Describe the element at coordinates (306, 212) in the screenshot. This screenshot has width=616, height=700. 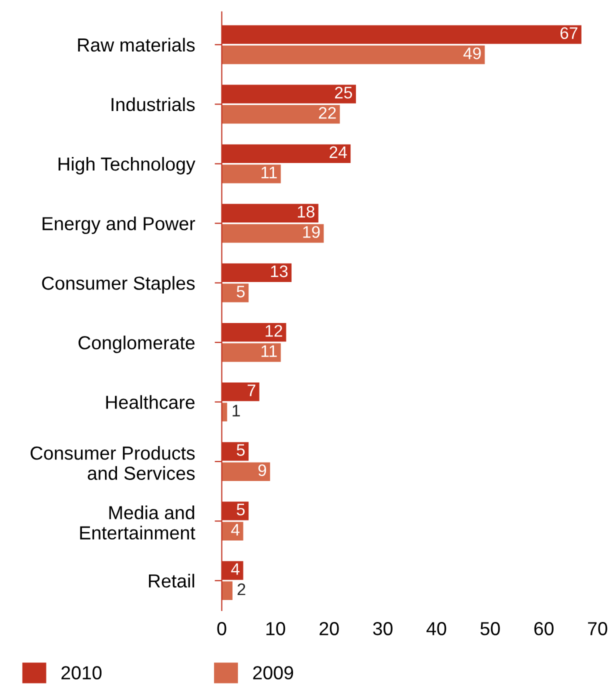
I see `data-label: 18` at that location.